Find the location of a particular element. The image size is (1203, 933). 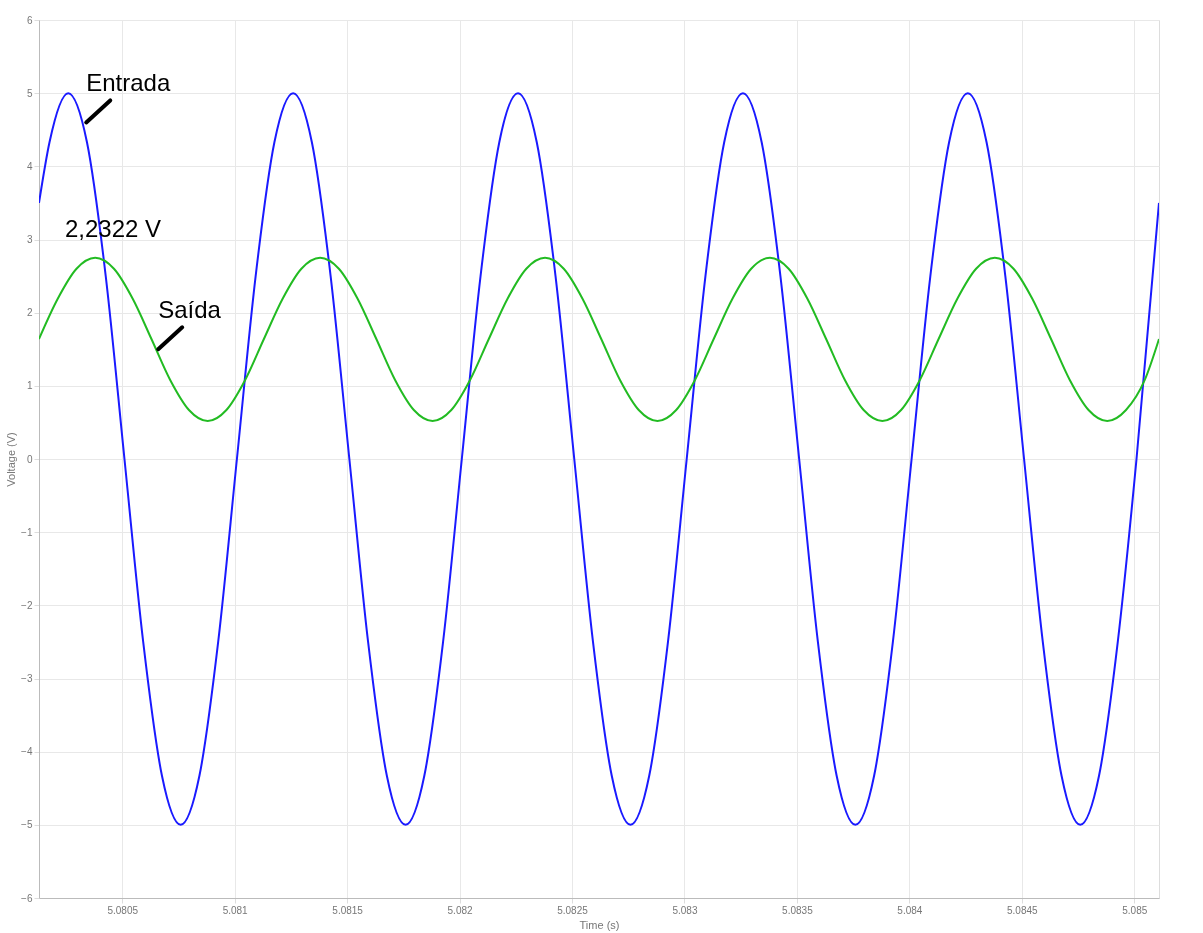

y-tick-label: 2 is located at coordinates (29, 313).